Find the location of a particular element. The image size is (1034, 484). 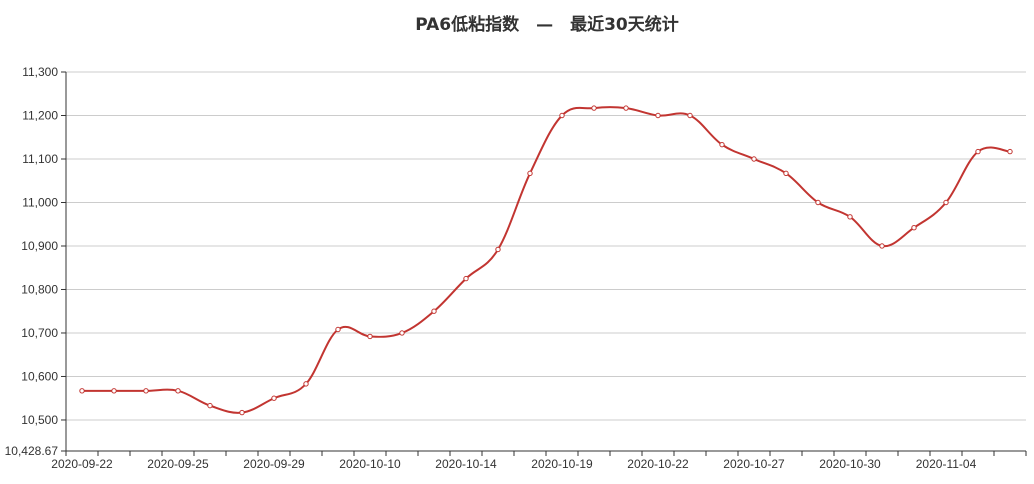

x-tick-label: 2020-11-04 is located at coordinates (946, 464).